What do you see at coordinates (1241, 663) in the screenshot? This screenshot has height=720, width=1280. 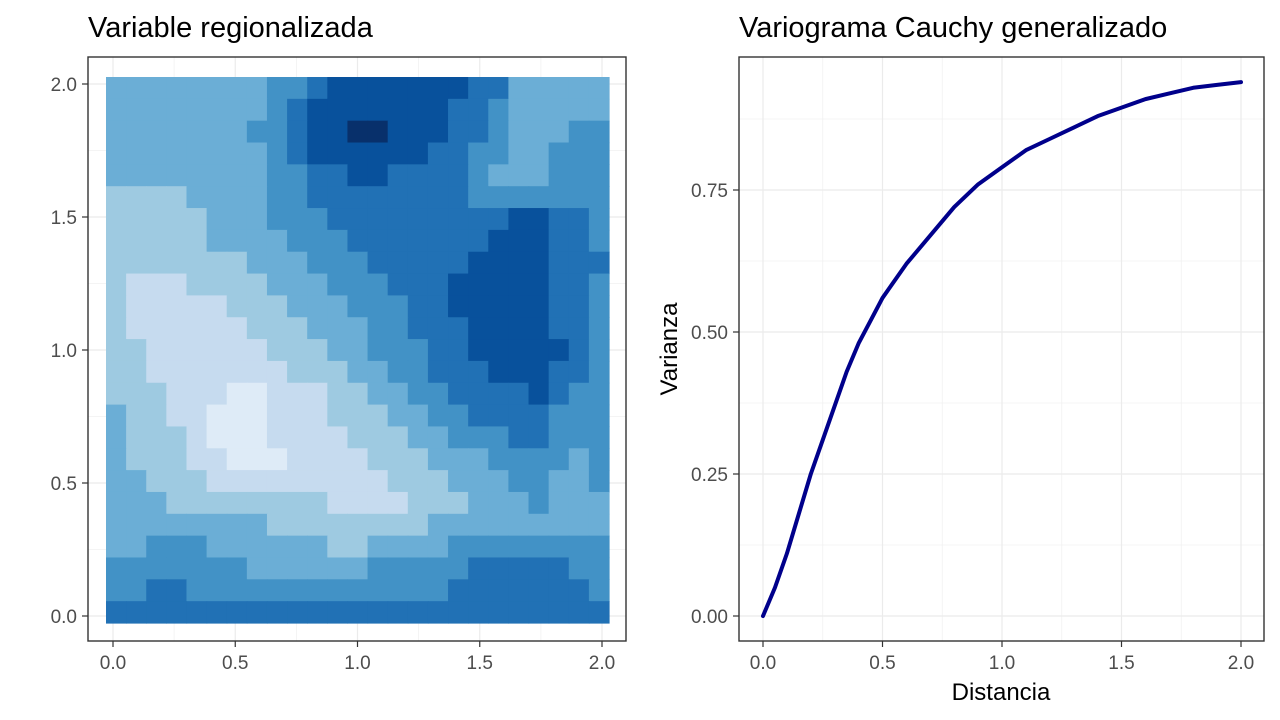 I see `x-tick-label: 2.0` at bounding box center [1241, 663].